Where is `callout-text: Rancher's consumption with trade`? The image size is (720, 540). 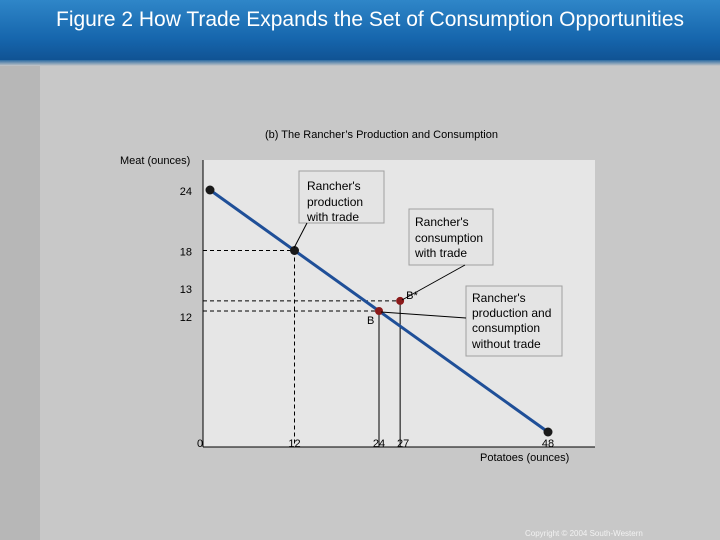 callout-text: Rancher's consumption with trade is located at coordinates (450, 237).